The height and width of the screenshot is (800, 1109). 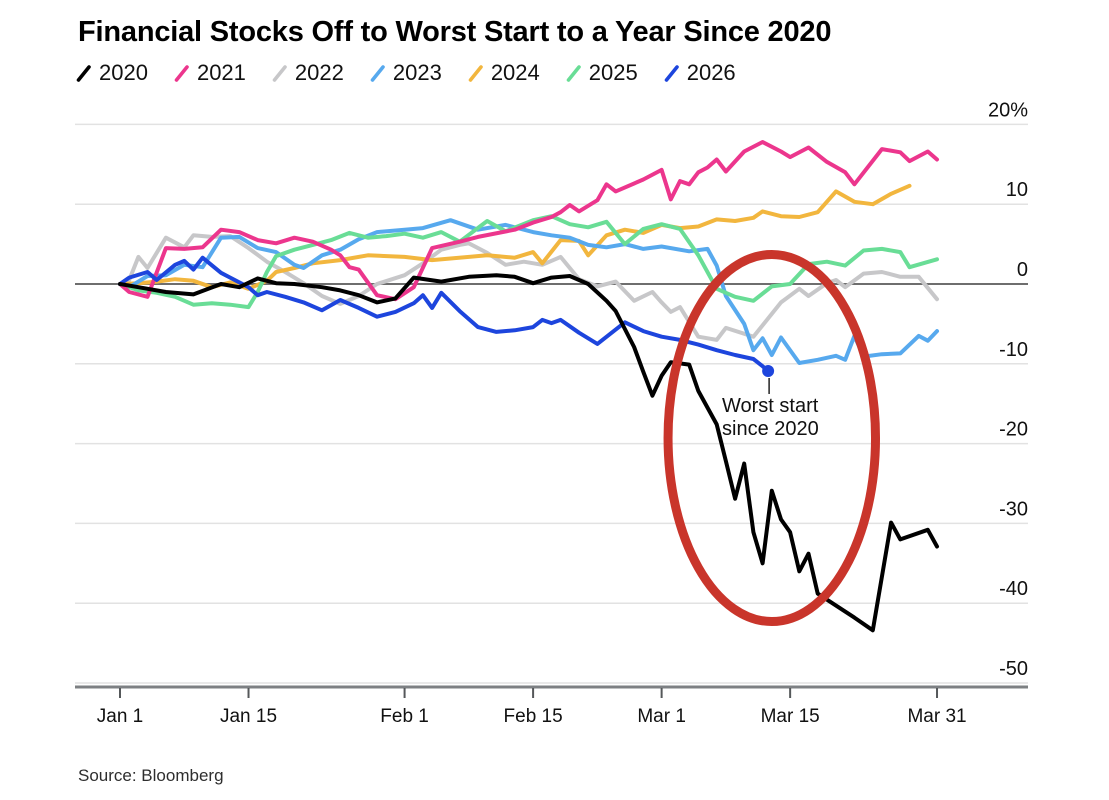 I want to click on series-line-2025, so click(x=528, y=262).